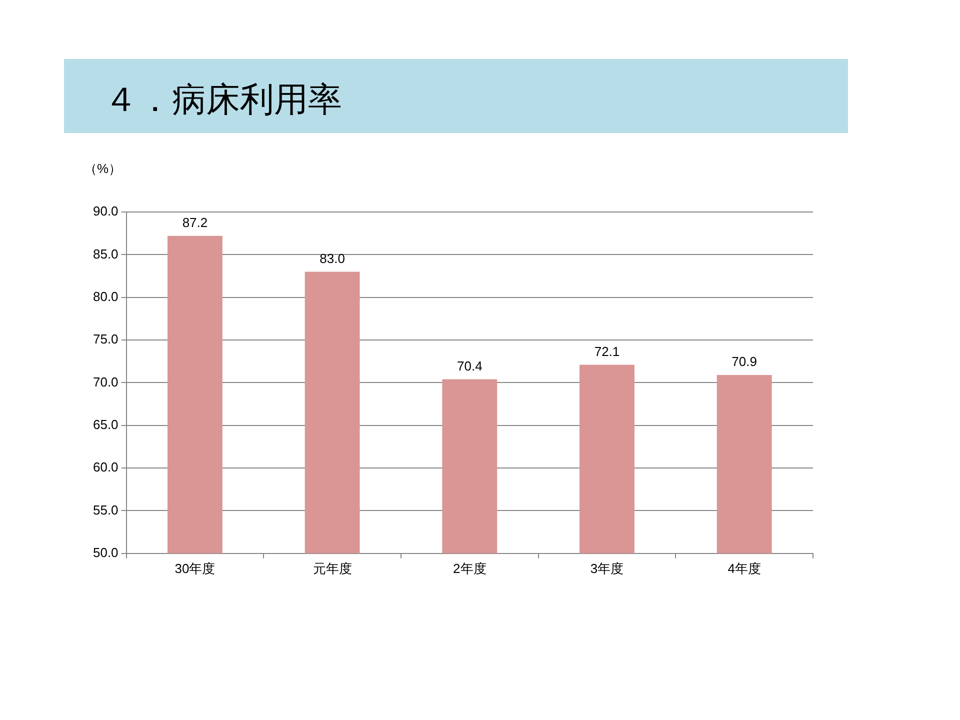  Describe the element at coordinates (195, 222) in the screenshot. I see `data-label: 87.2` at that location.